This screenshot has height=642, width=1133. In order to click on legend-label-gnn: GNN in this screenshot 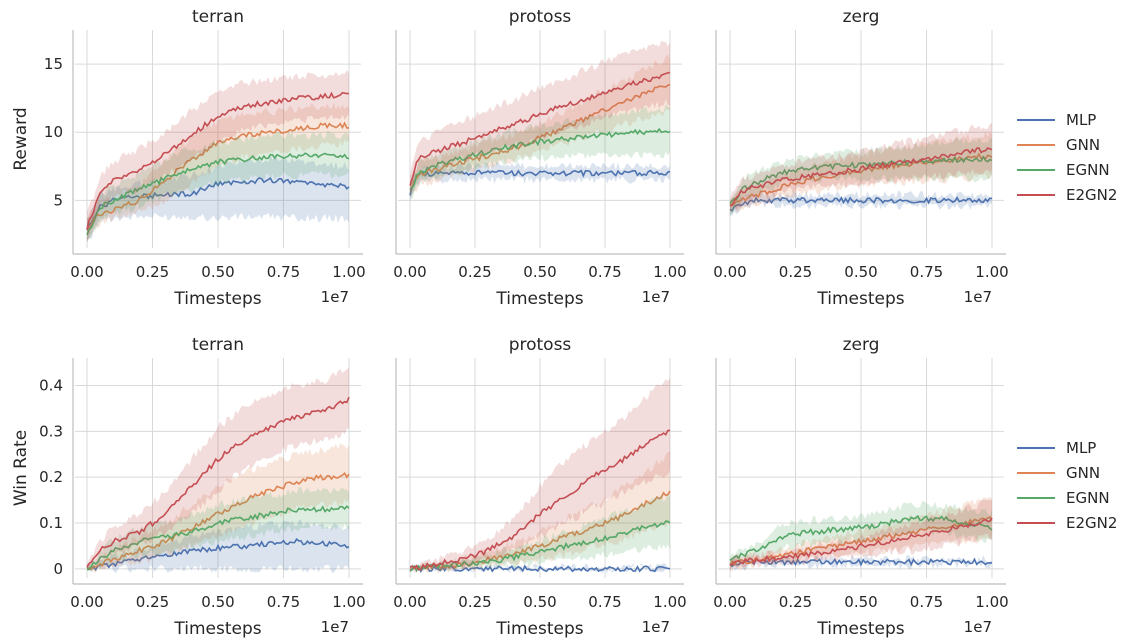, I will do `click(1083, 473)`.